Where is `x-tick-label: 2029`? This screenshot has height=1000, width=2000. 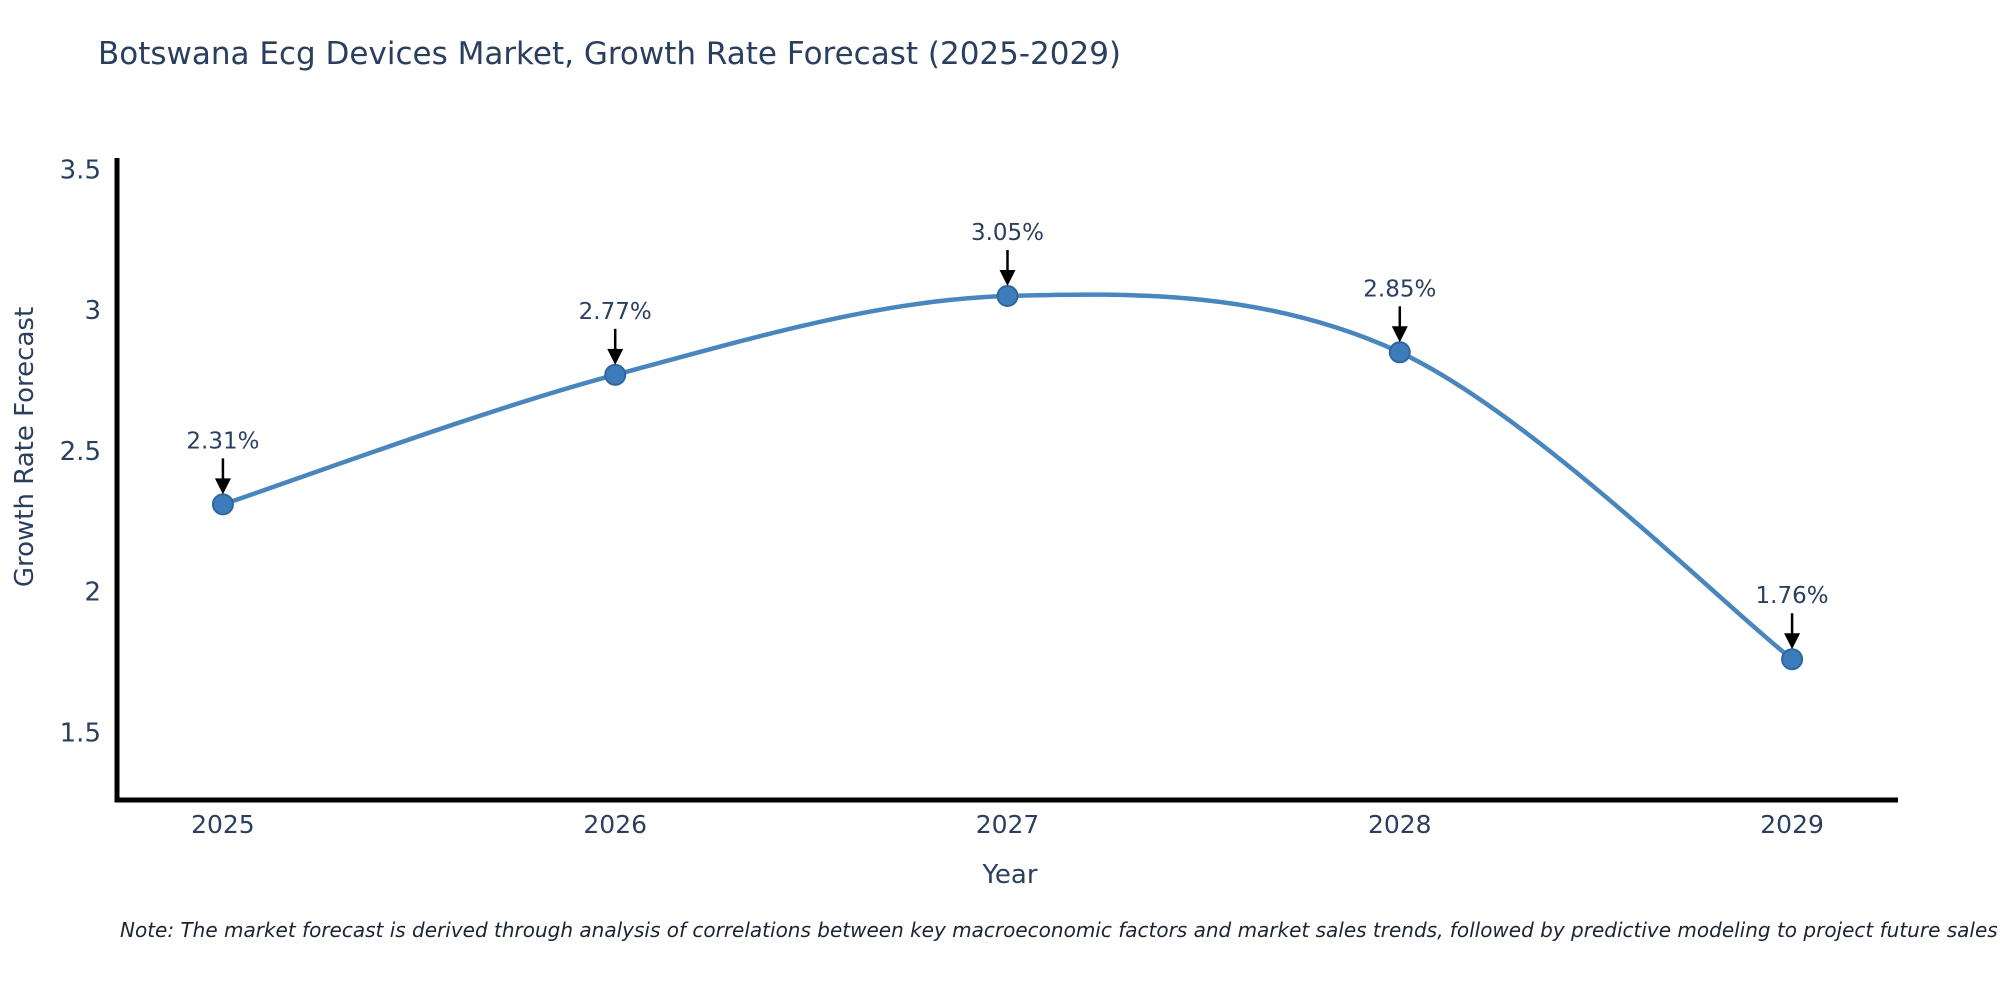
x-tick-label: 2029 is located at coordinates (1792, 824).